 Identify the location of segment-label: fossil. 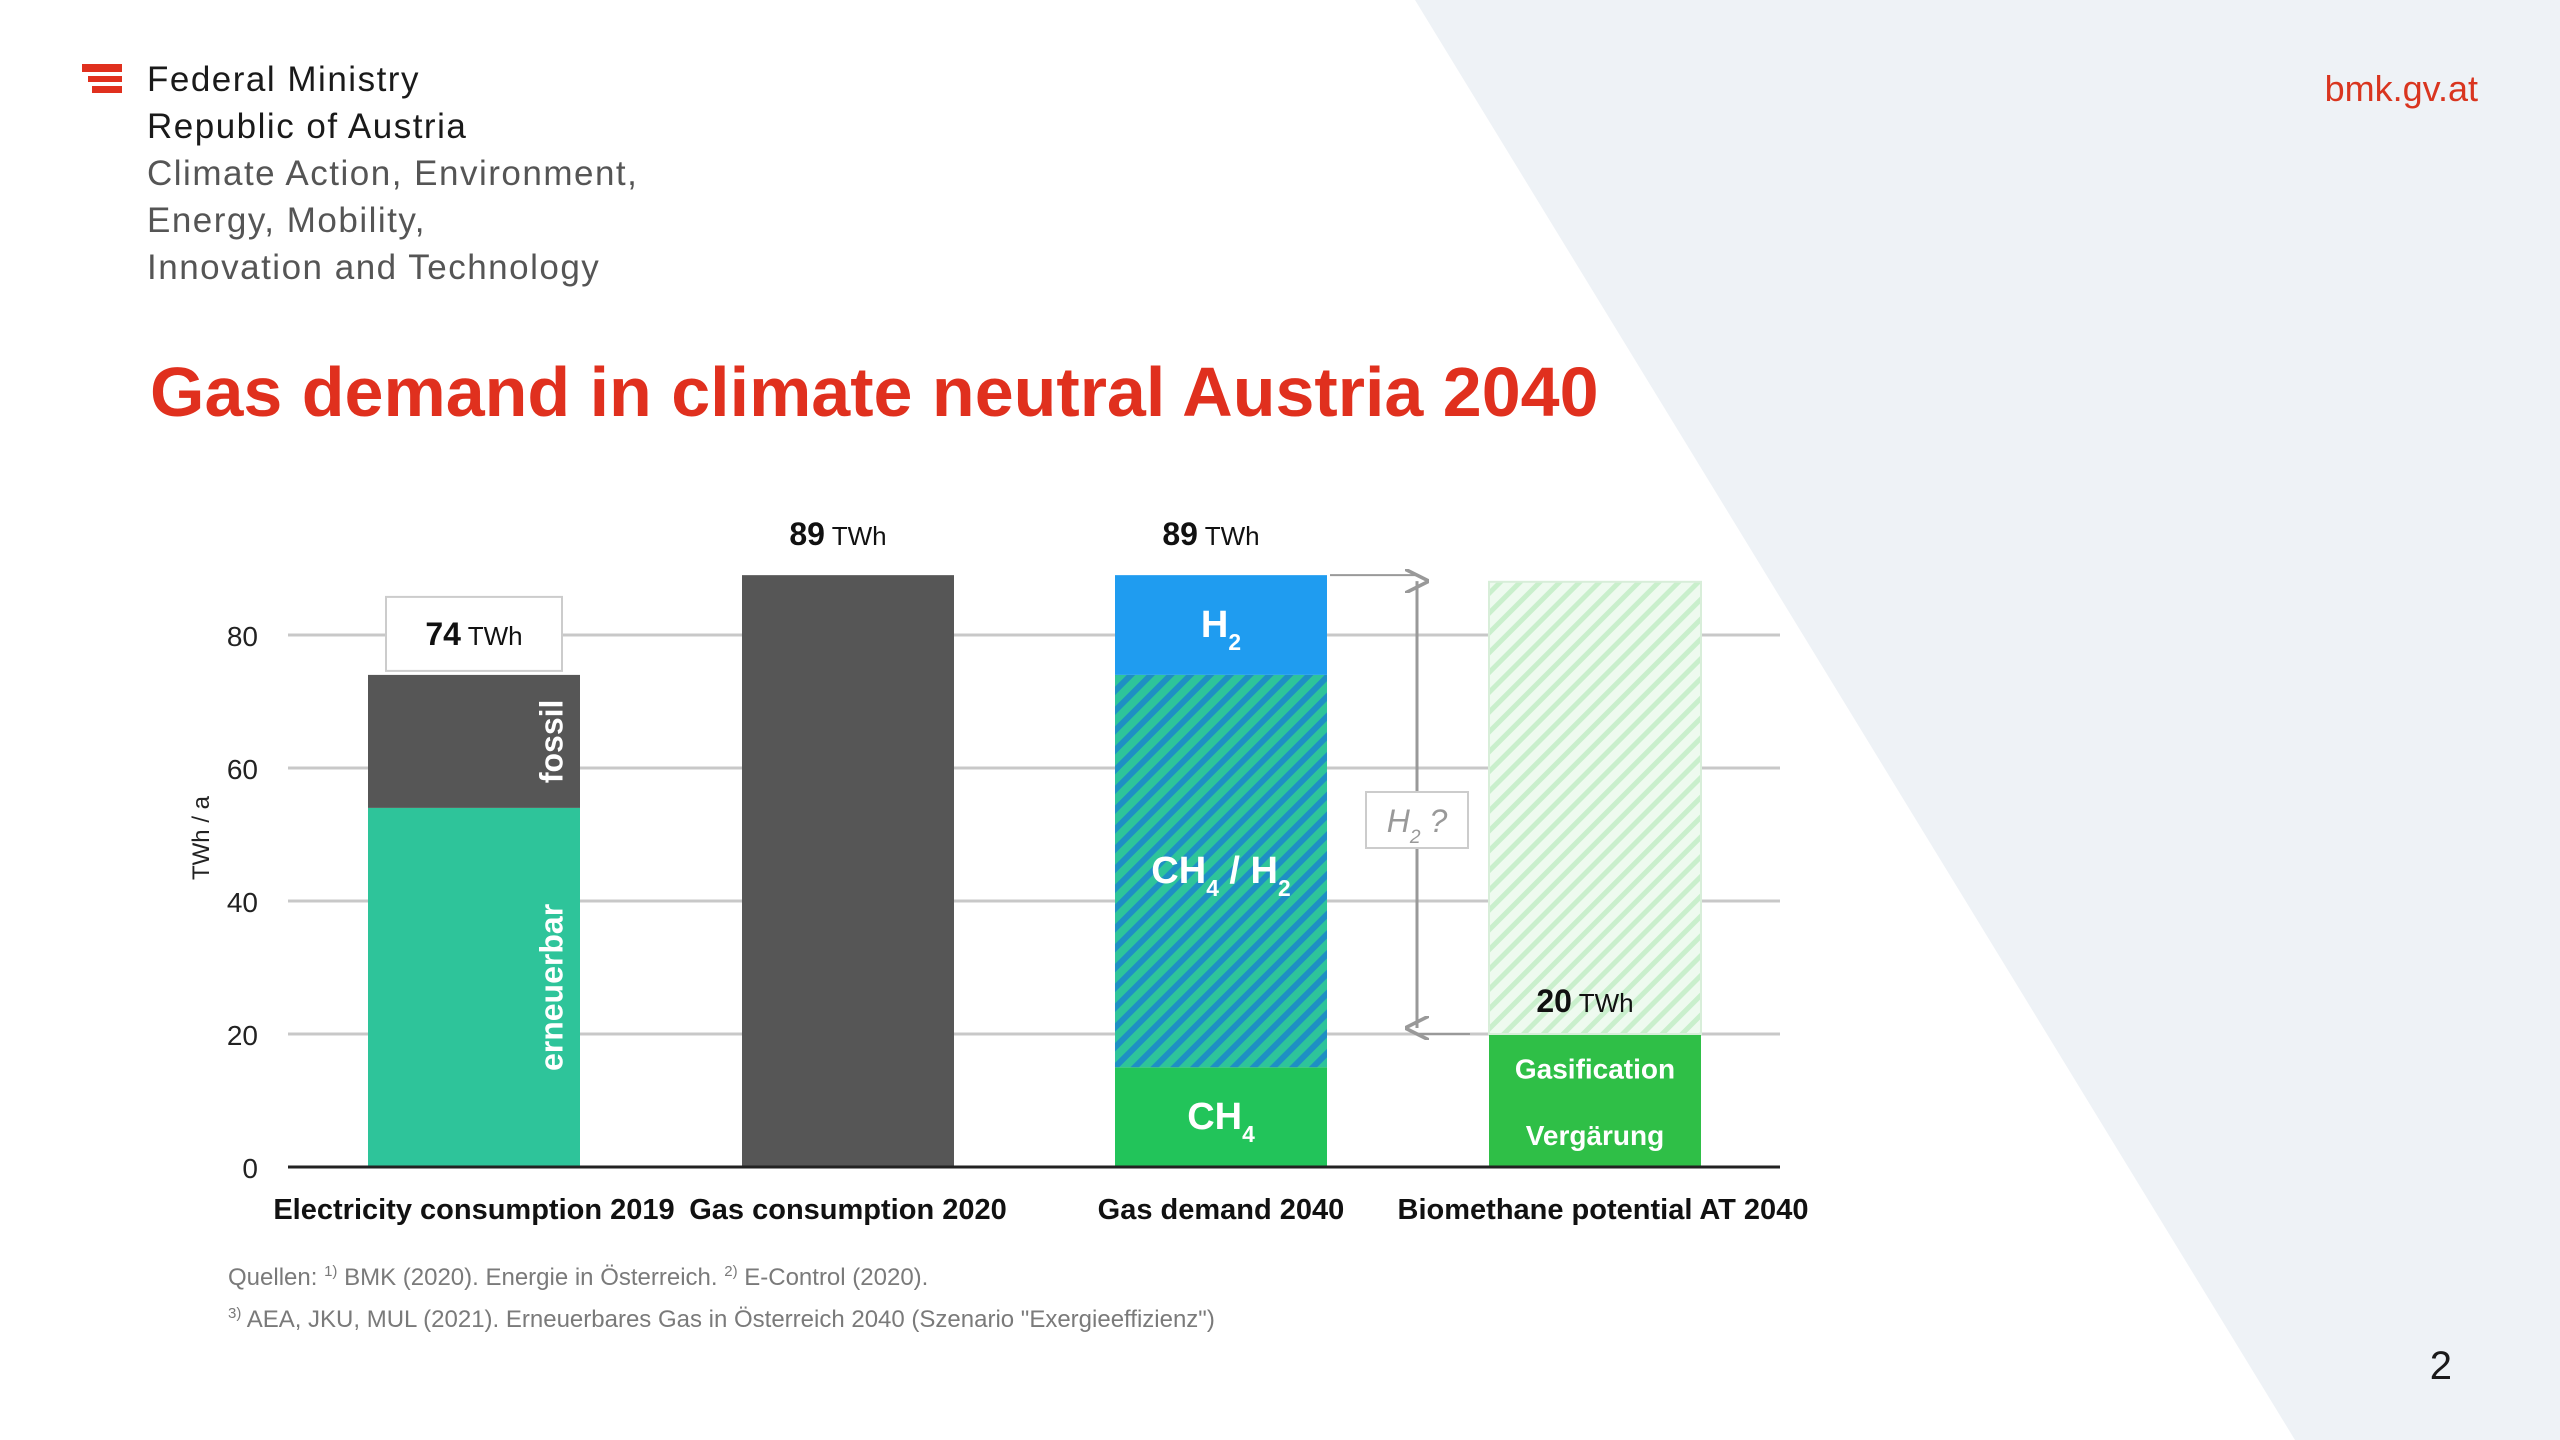
(551, 742).